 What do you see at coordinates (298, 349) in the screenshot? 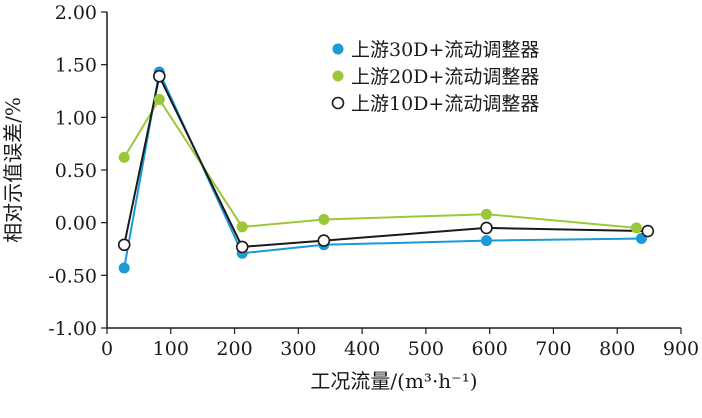
I see `x-tick-label: 300` at bounding box center [298, 349].